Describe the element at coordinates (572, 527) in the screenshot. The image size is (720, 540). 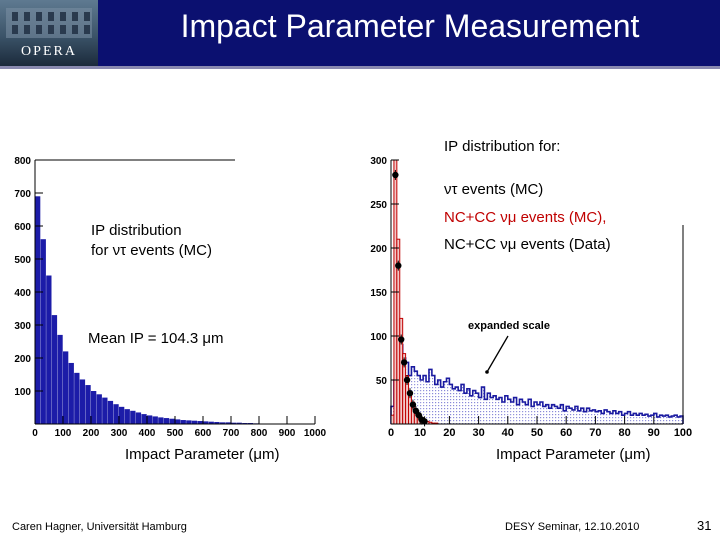
I see `footer-event: DESY Seminar, 12.10.2010` at that location.